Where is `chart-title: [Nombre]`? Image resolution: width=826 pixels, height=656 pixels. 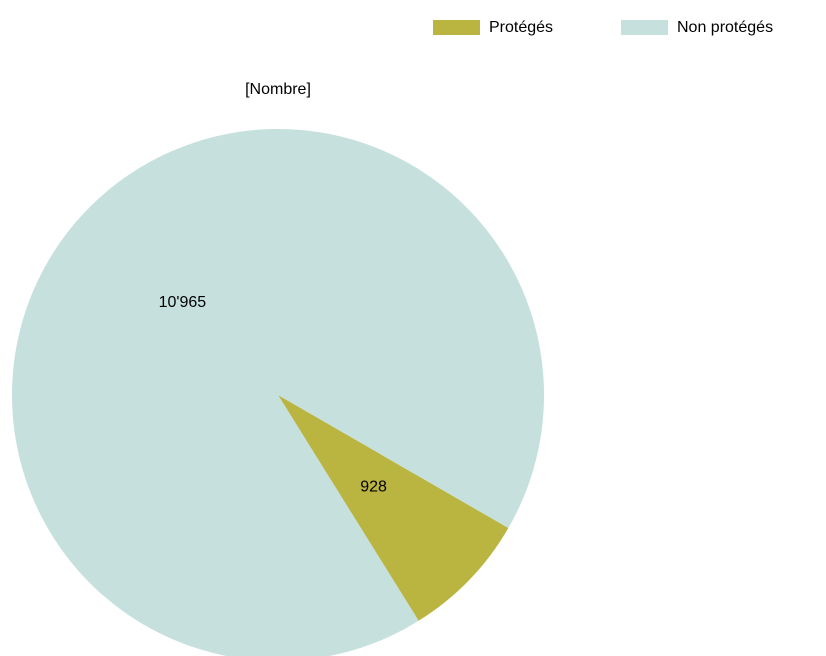
chart-title: [Nombre] is located at coordinates (278, 89).